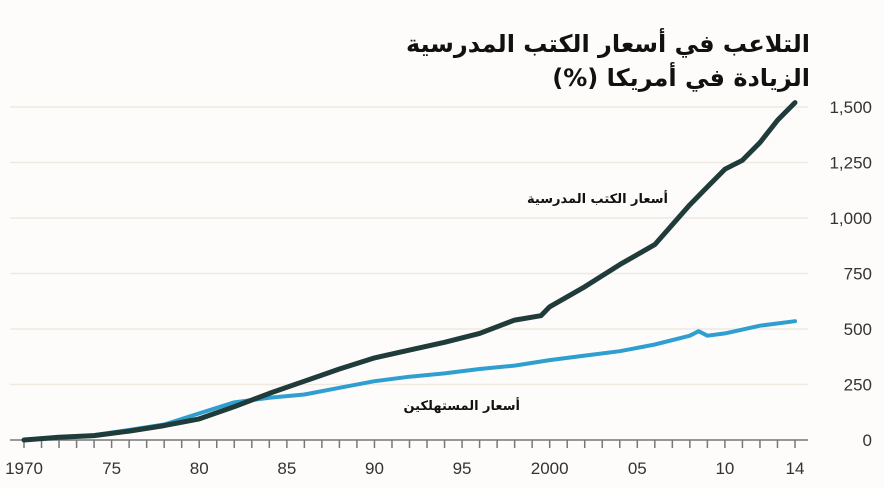  Describe the element at coordinates (286, 468) in the screenshot. I see `x-tick-label: 85` at that location.